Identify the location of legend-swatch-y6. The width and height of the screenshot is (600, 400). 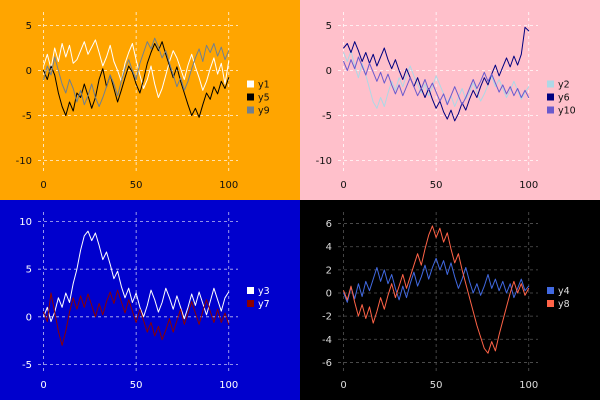
(550, 97).